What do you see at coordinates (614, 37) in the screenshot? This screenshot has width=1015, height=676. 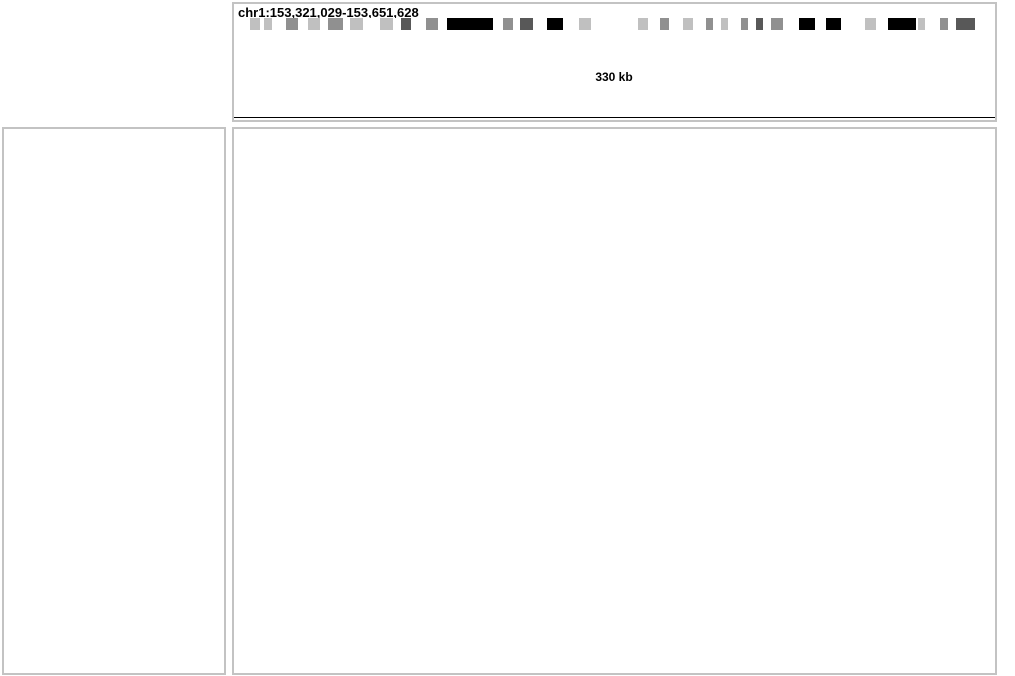 I see `cytoband-label-row` at bounding box center [614, 37].